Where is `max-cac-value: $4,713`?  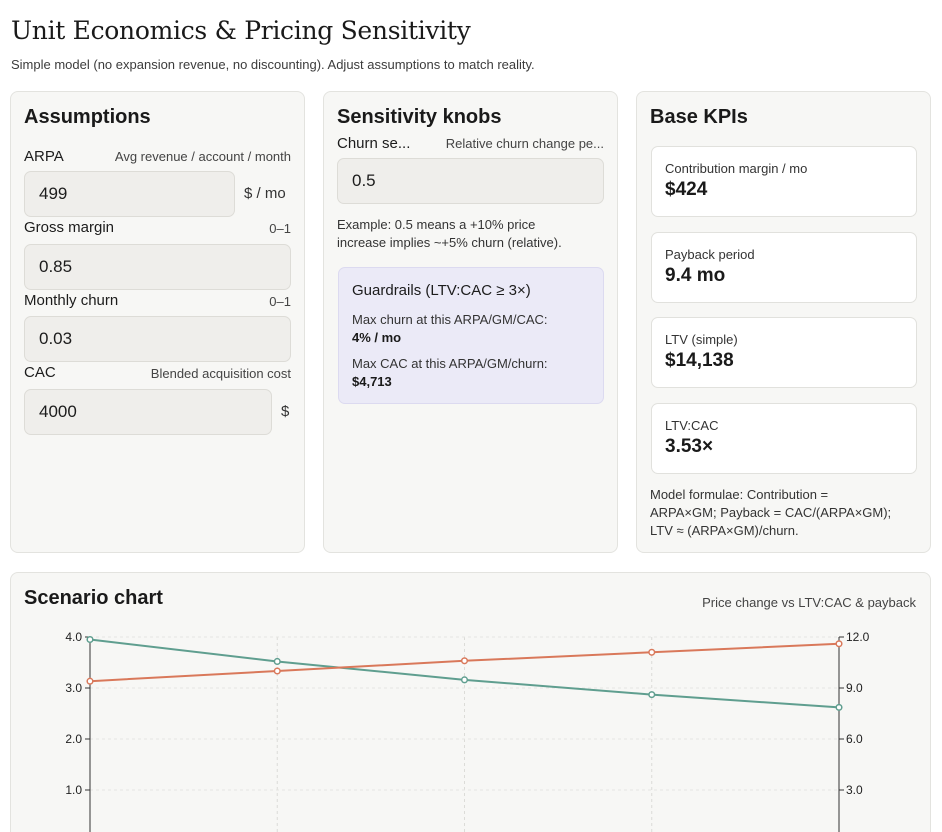 max-cac-value: $4,713 is located at coordinates (372, 381).